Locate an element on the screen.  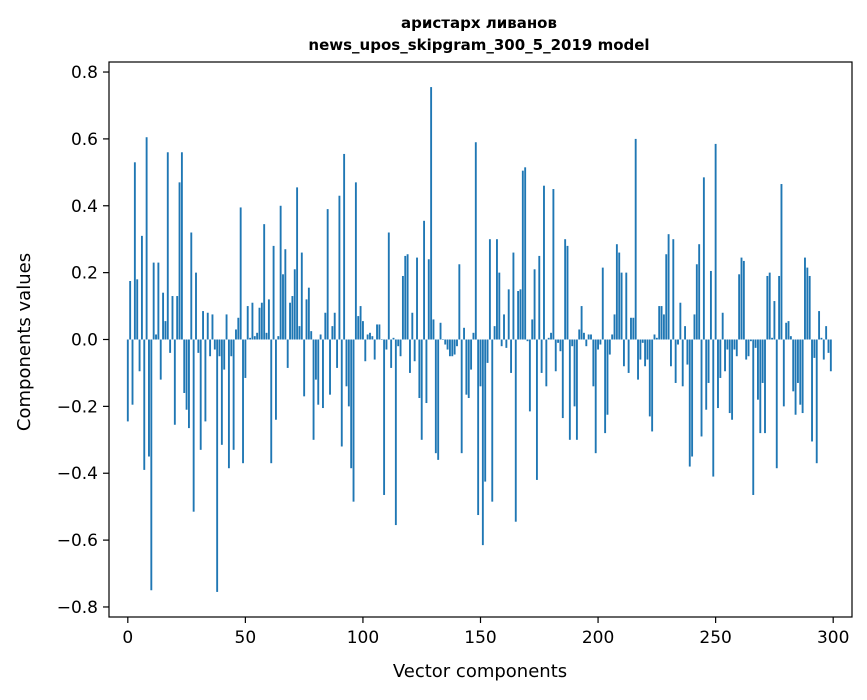
y-tick-label: −0.8 is located at coordinates (77, 608).